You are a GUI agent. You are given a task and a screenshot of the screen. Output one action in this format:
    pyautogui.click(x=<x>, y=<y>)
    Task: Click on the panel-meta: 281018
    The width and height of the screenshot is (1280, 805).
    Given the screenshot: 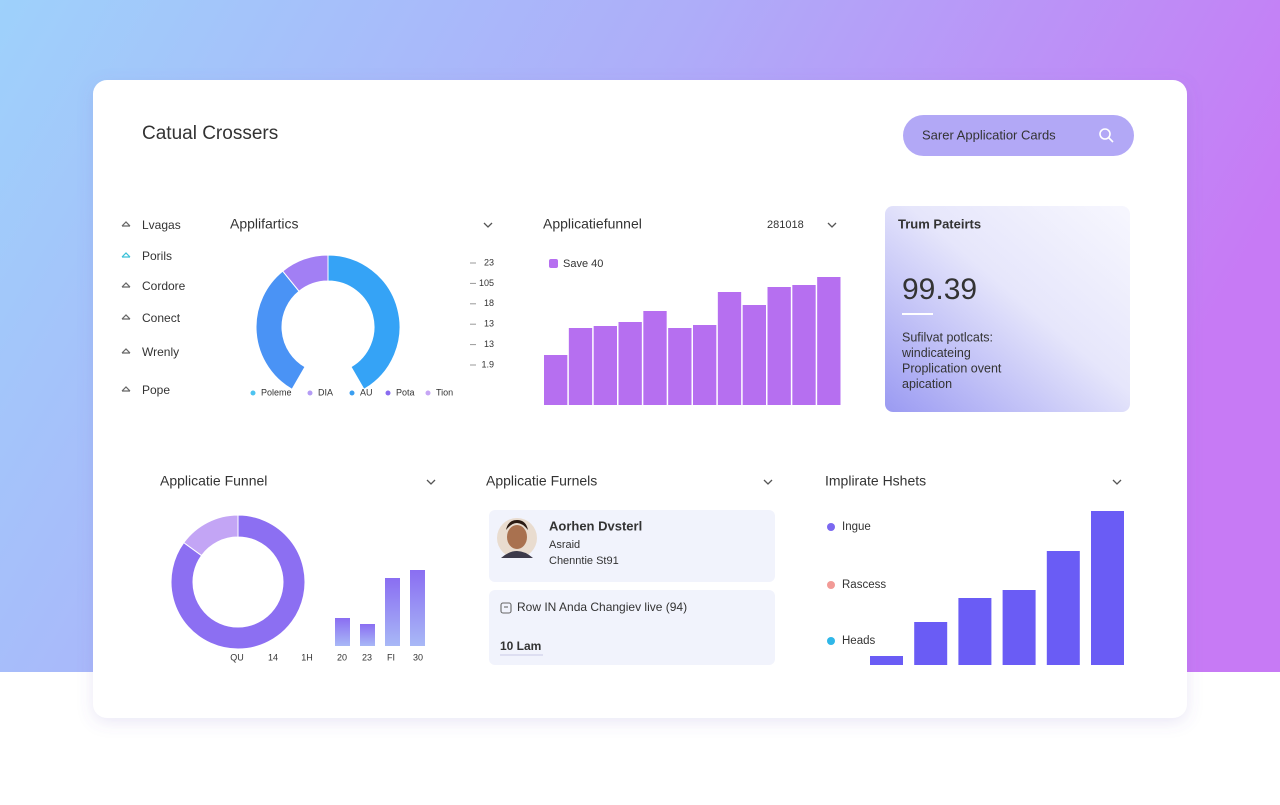 What is the action you would take?
    pyautogui.click(x=785, y=225)
    